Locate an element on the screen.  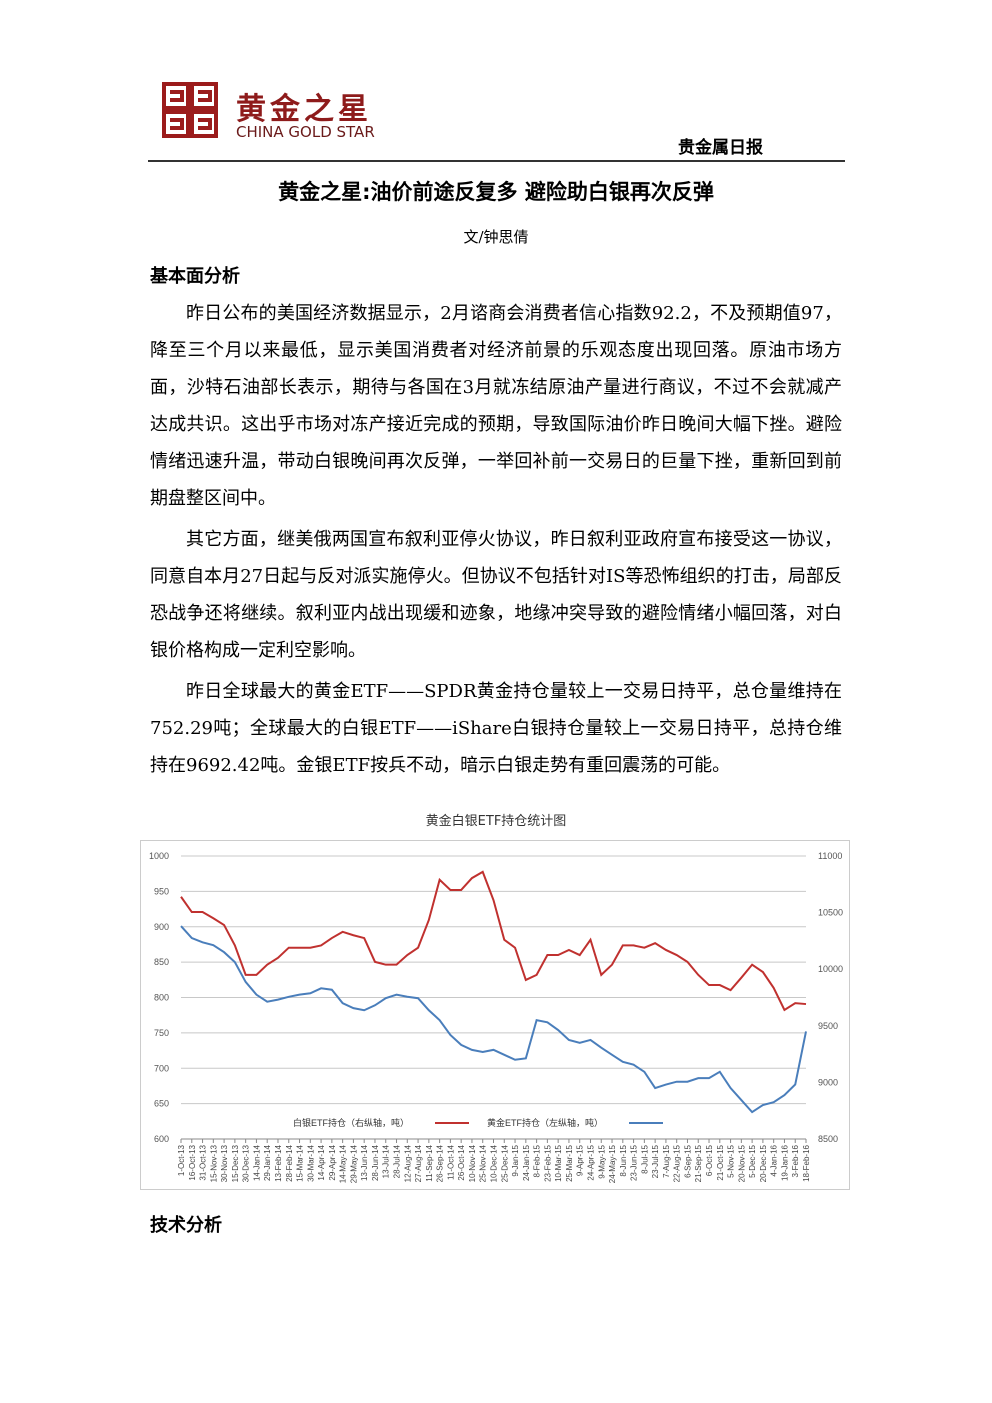
x-tick-label: 12-Aug-14 is located at coordinates (407, 1163).